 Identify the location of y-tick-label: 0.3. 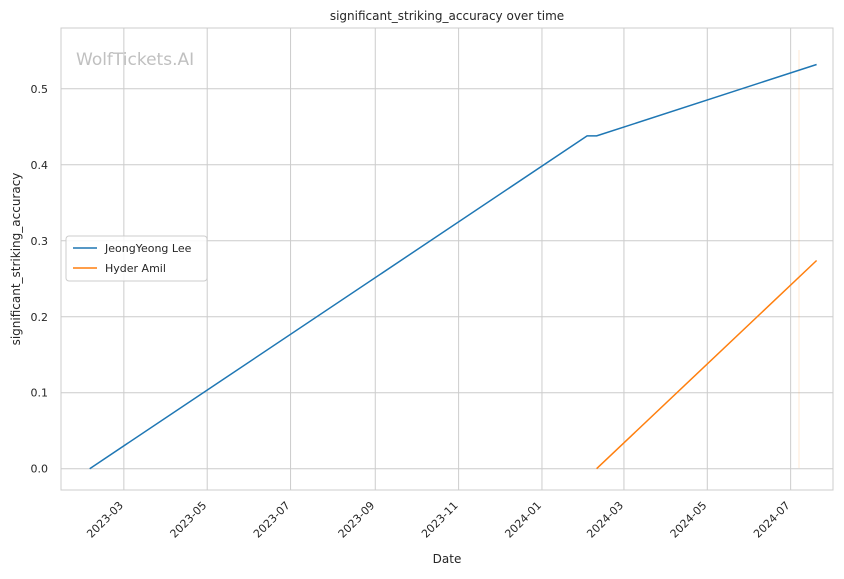
(40, 241).